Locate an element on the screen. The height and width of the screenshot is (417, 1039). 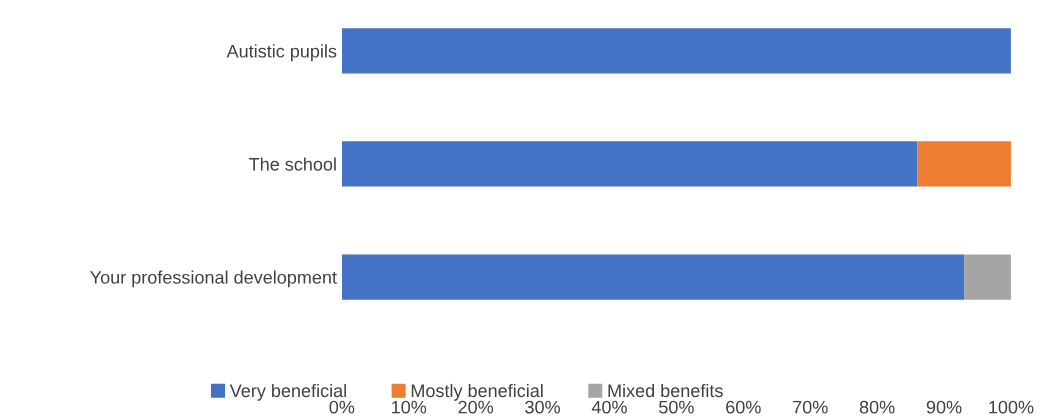
x-tick-label: 0% is located at coordinates (342, 407).